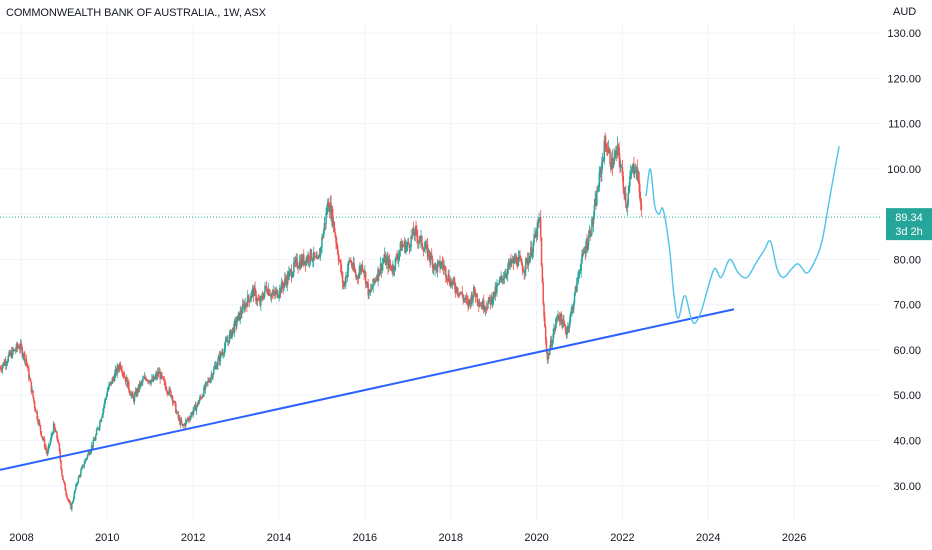  I want to click on x-tick-label: 2012, so click(193, 538).